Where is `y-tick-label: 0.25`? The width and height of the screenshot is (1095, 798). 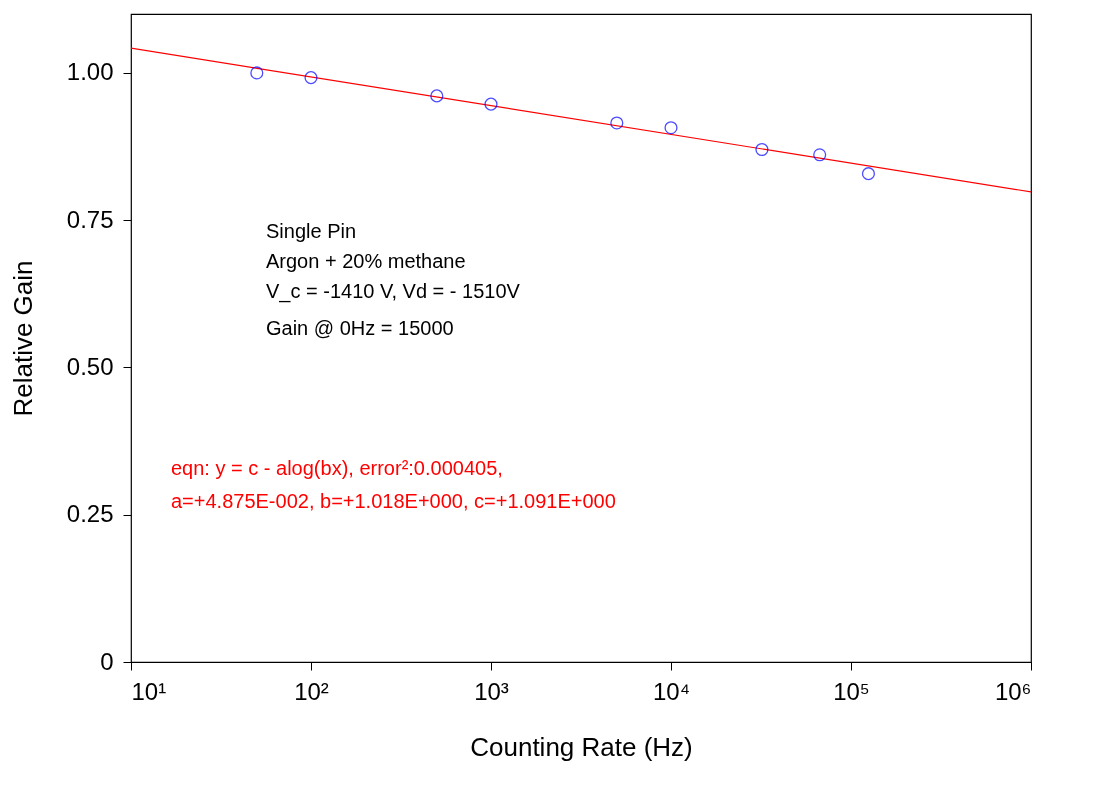 y-tick-label: 0.25 is located at coordinates (90, 514).